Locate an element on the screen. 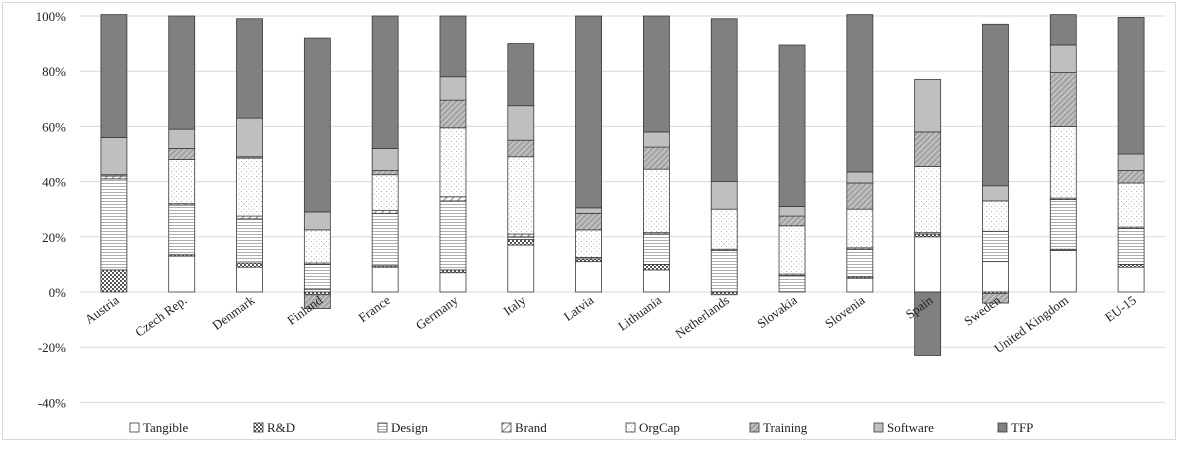  x-tick-label: Austria is located at coordinates (102, 309).